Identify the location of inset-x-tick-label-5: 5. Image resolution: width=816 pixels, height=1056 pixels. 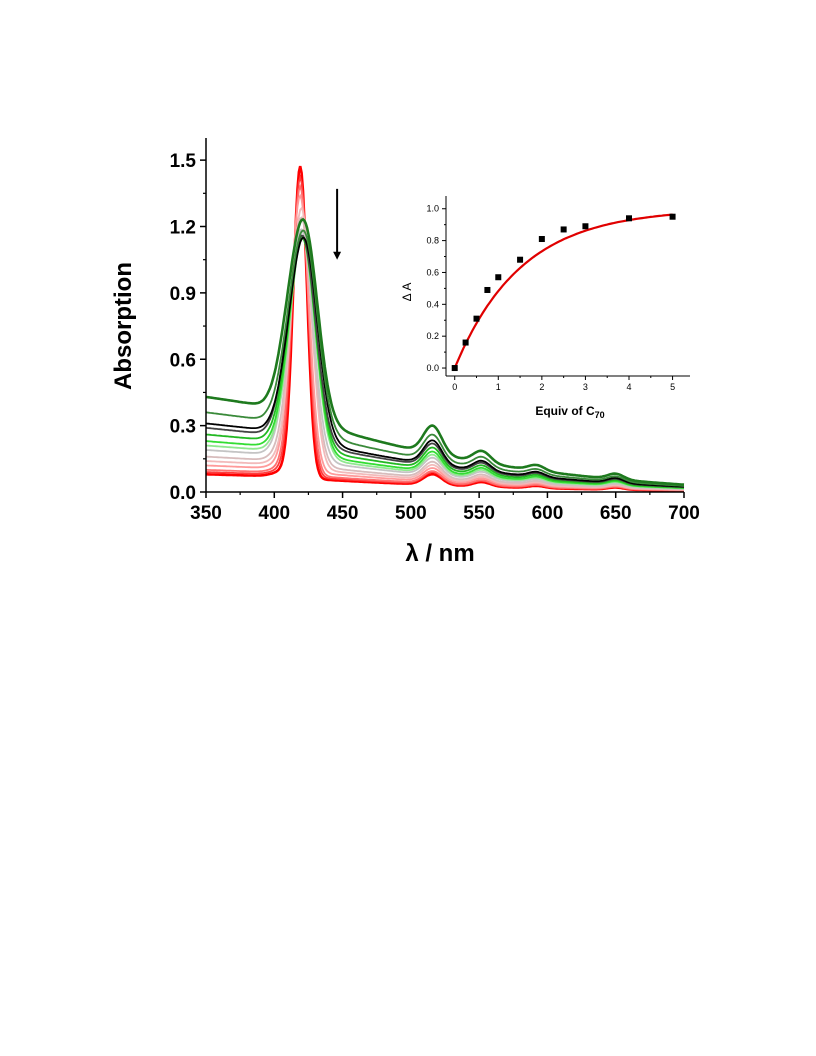
(672, 387).